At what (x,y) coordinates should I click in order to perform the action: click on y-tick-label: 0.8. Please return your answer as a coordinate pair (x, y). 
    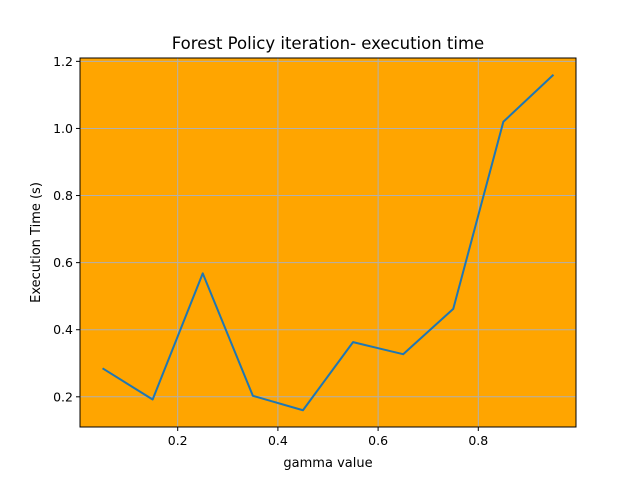
    Looking at the image, I should click on (63, 195).